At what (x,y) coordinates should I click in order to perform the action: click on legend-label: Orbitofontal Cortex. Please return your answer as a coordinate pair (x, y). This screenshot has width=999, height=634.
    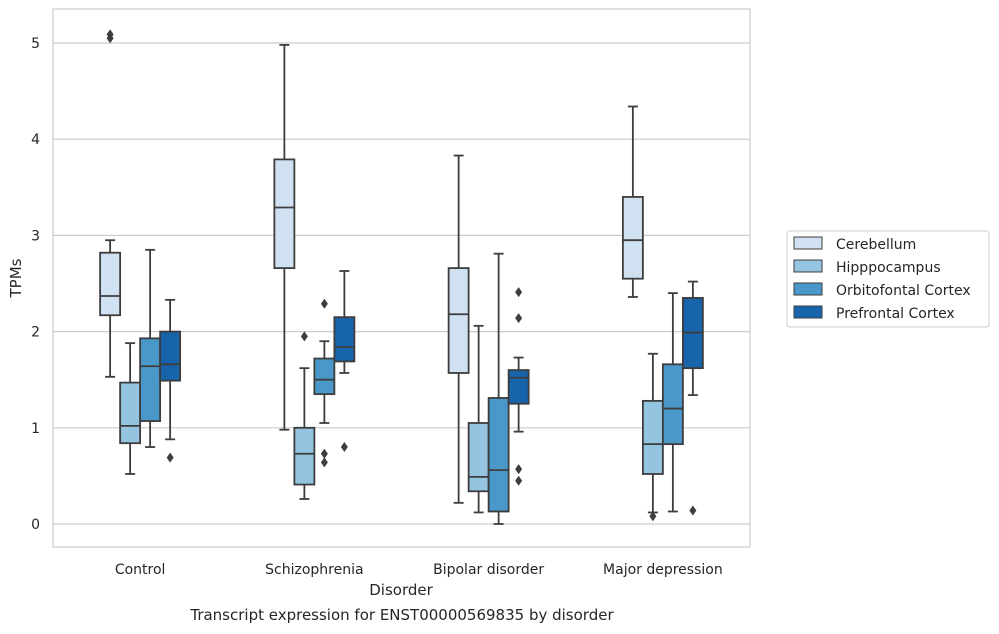
    Looking at the image, I should click on (903, 291).